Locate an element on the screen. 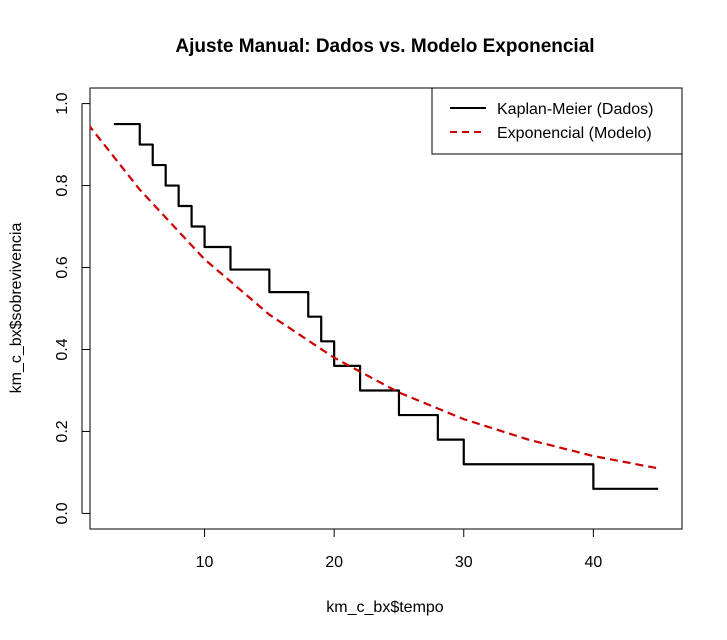 The width and height of the screenshot is (727, 640). y-tick-label: 0.4 is located at coordinates (62, 349).